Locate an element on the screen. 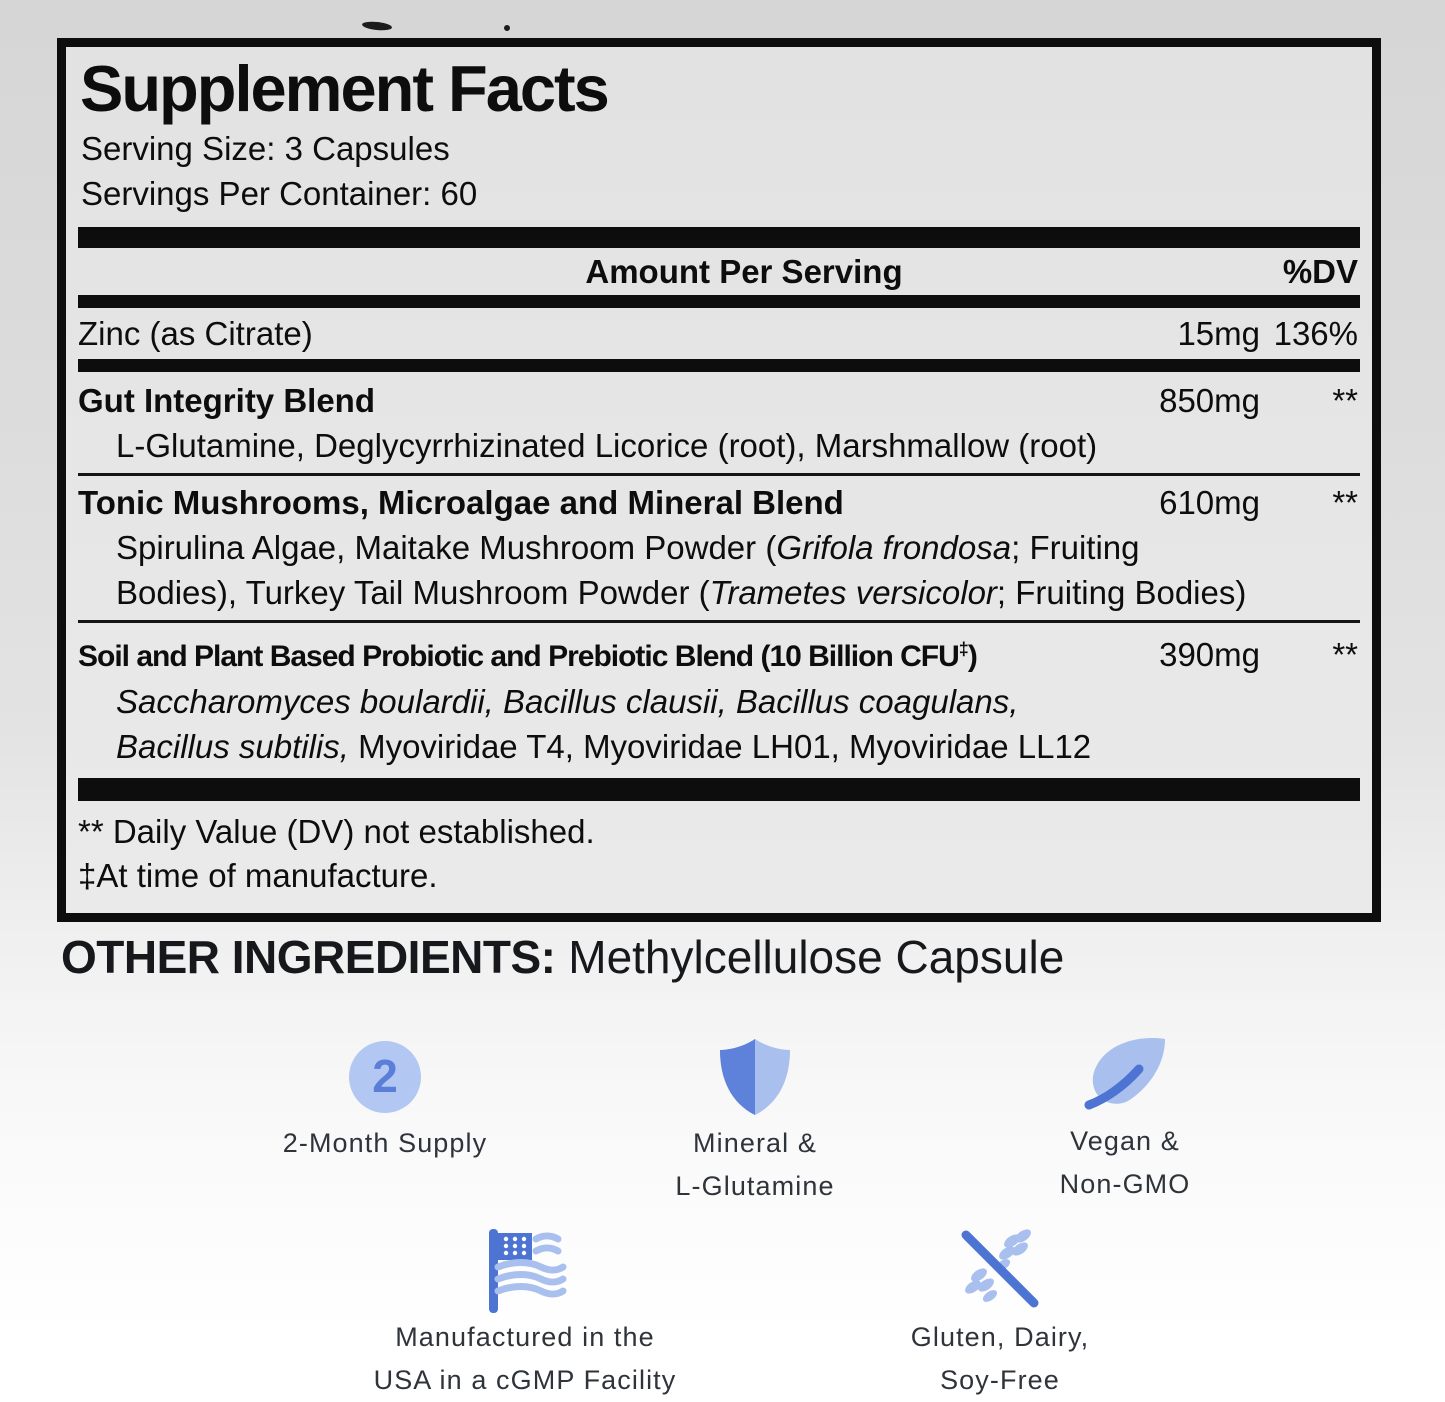  column-header-row: Amount Per Serving %DV is located at coordinates (719, 271).